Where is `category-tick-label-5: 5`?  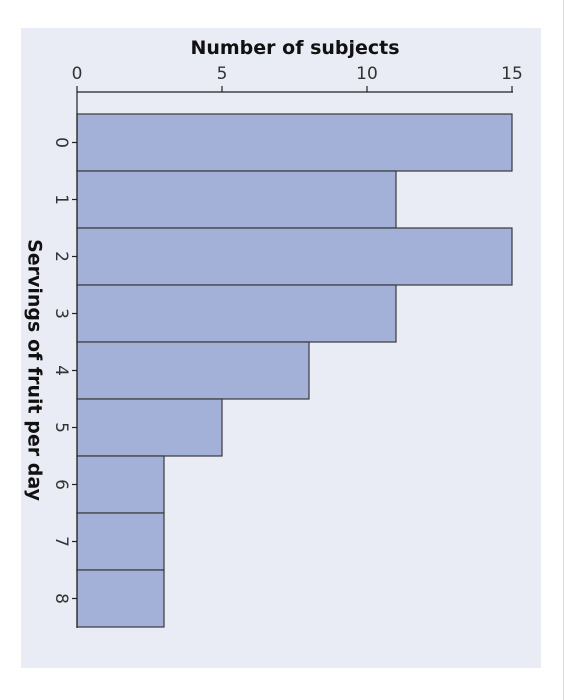 category-tick-label-5: 5 is located at coordinates (61, 427).